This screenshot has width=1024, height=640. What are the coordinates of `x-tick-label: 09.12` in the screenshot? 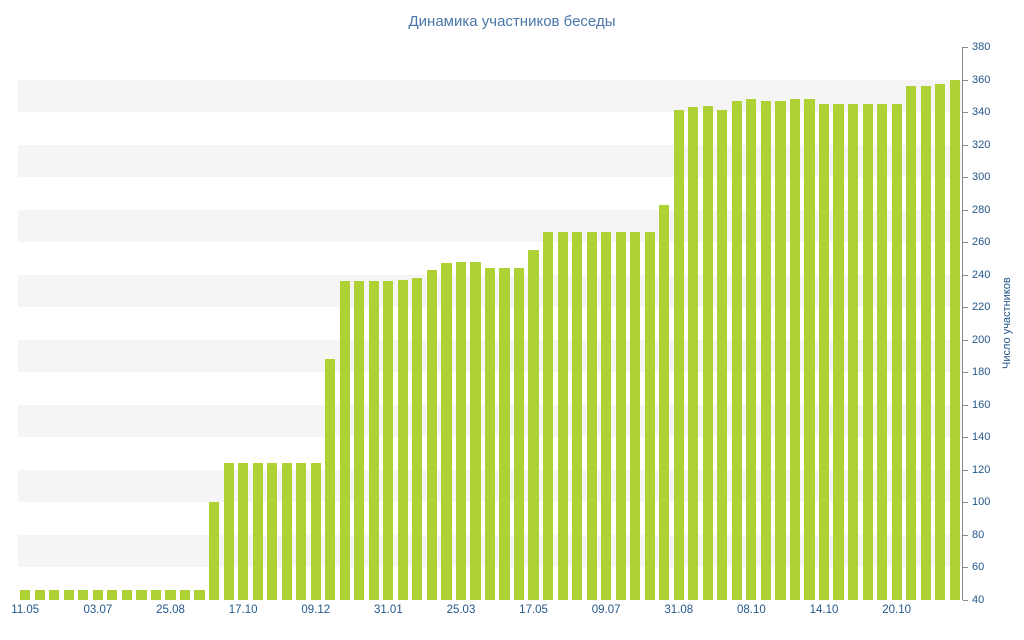 It's located at (316, 610).